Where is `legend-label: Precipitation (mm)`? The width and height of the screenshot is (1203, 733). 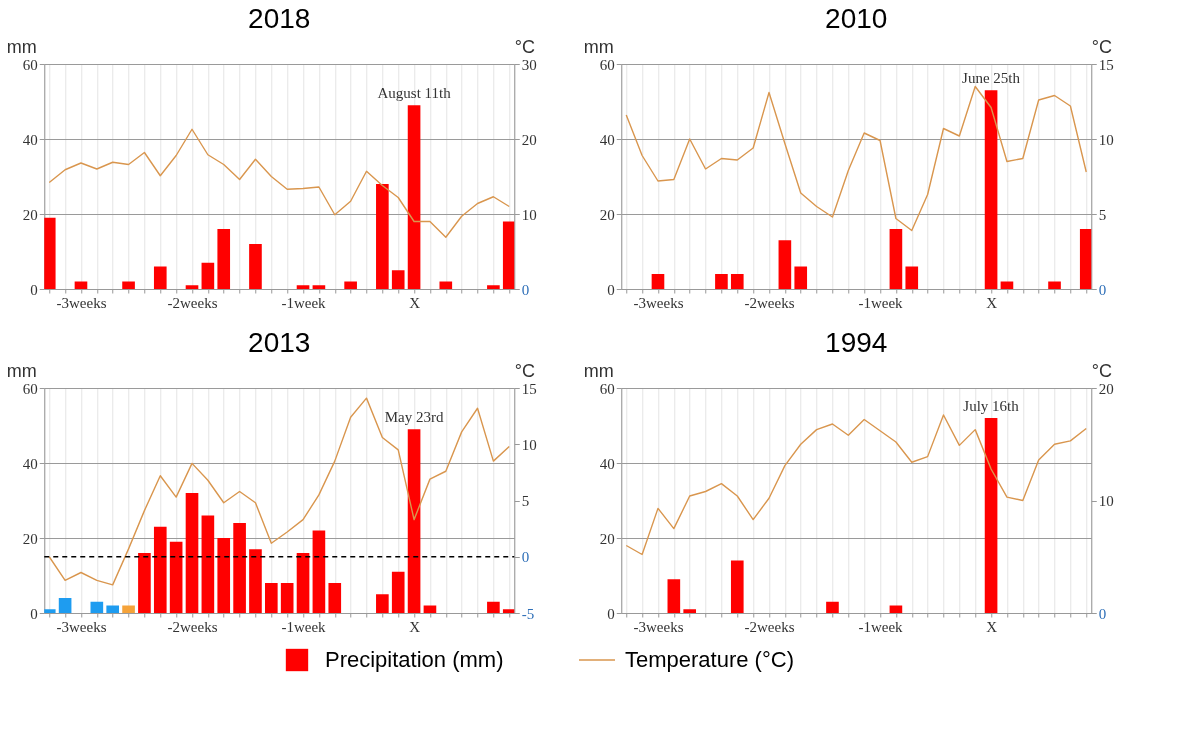
legend-label: Precipitation (mm) is located at coordinates (414, 659).